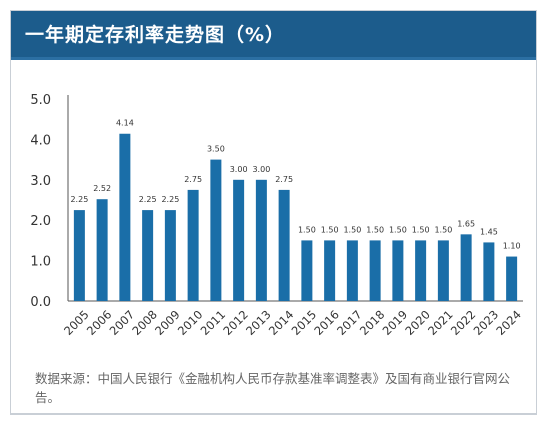  What do you see at coordinates (258, 322) in the screenshot?
I see `x-tick-label: 2013` at bounding box center [258, 322].